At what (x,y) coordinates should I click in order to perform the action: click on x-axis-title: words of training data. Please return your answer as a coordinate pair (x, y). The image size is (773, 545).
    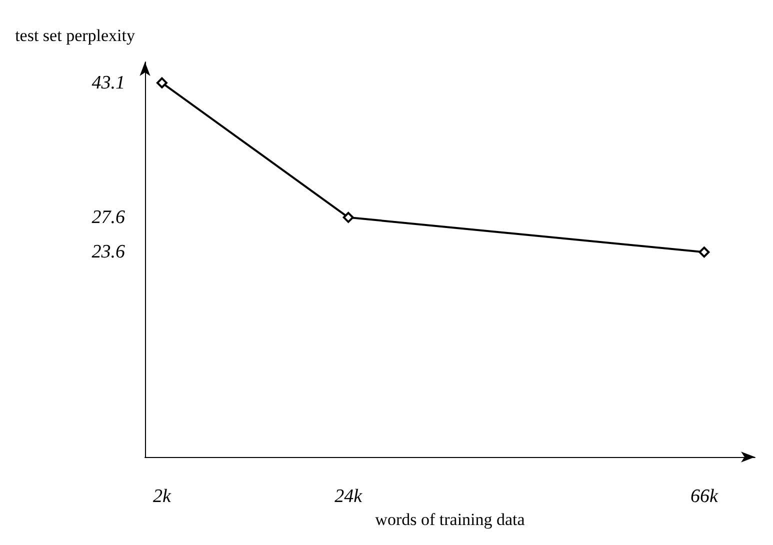
    Looking at the image, I should click on (450, 519).